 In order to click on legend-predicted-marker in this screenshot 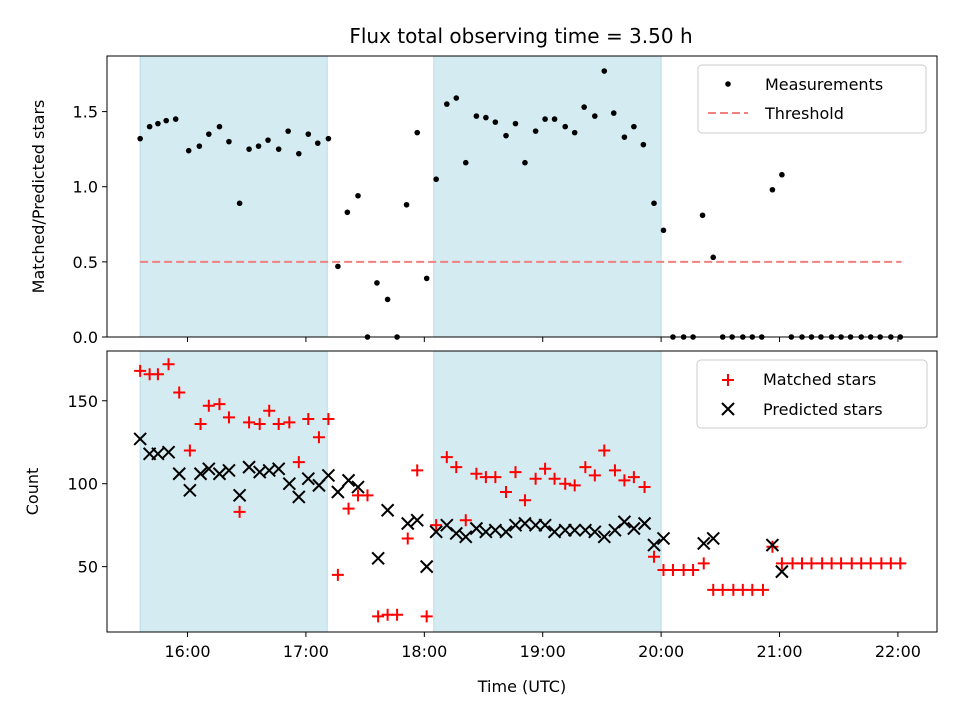, I will do `click(728, 409)`.